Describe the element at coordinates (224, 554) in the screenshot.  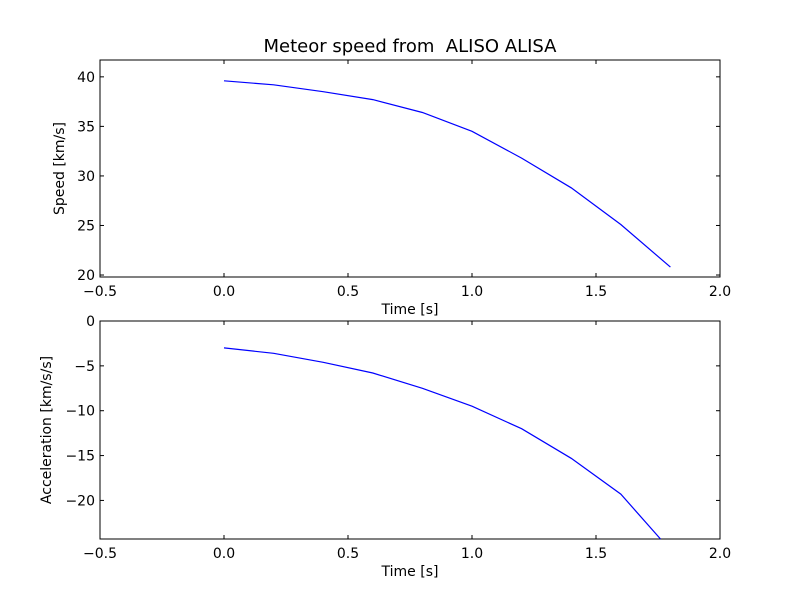
I see `acceleration-x-tick-label: 0.0` at that location.